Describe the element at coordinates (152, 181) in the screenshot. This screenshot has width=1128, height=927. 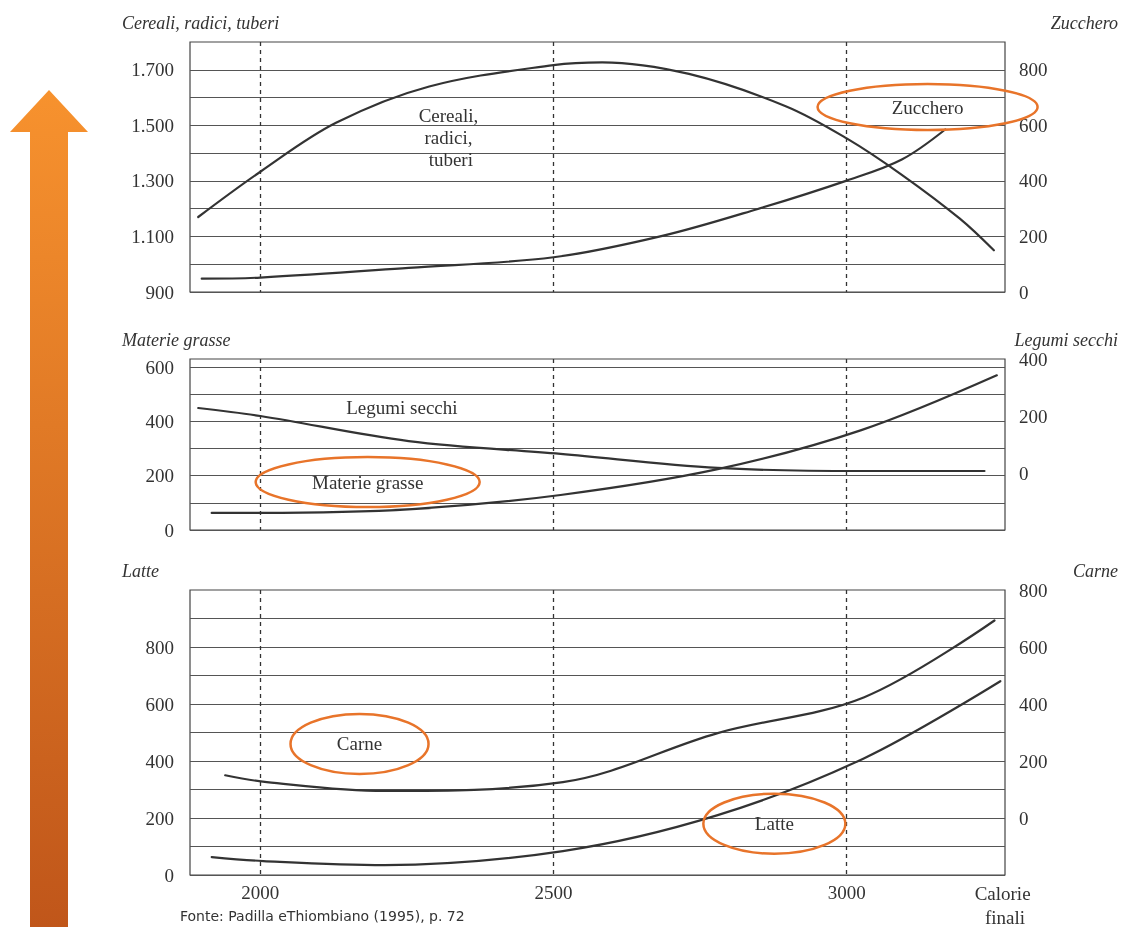
I see `y-tick-label: 1.300` at that location.